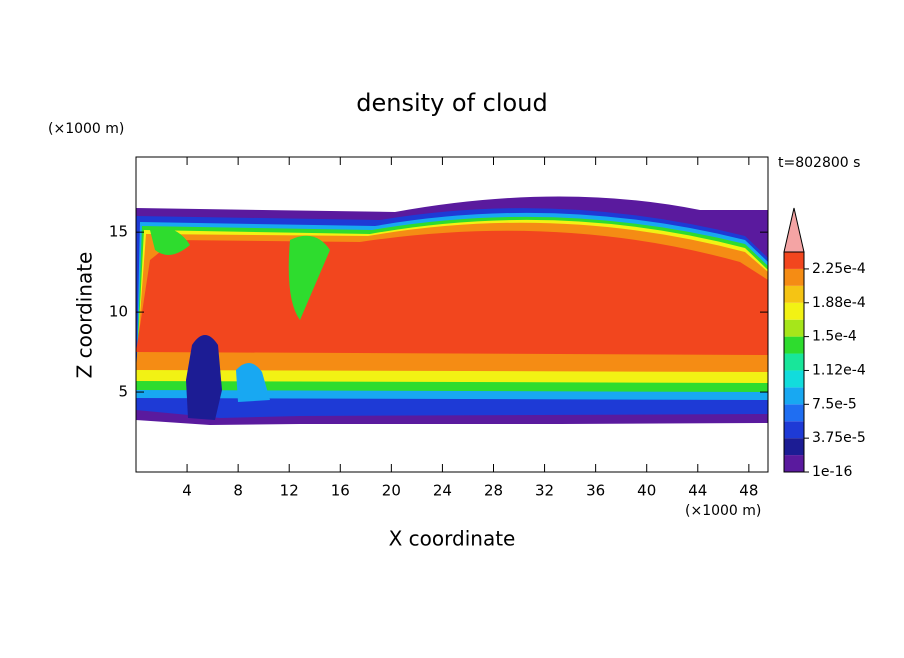  What do you see at coordinates (839, 269) in the screenshot?
I see `colorbar-tick-label: 2.25e-4` at bounding box center [839, 269].